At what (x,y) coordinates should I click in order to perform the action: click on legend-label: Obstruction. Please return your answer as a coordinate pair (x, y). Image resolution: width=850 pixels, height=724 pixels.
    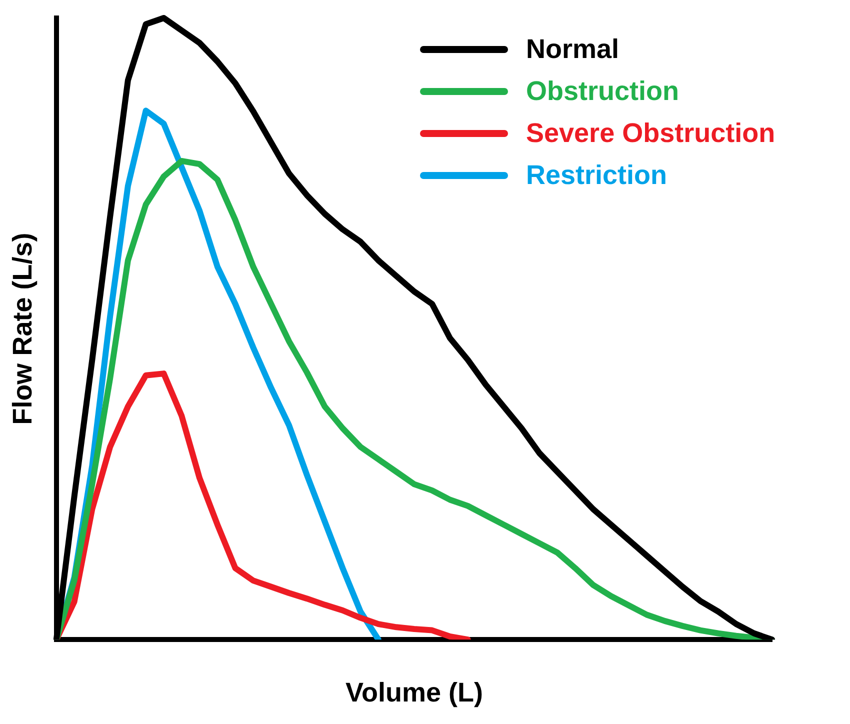
    Looking at the image, I should click on (602, 91).